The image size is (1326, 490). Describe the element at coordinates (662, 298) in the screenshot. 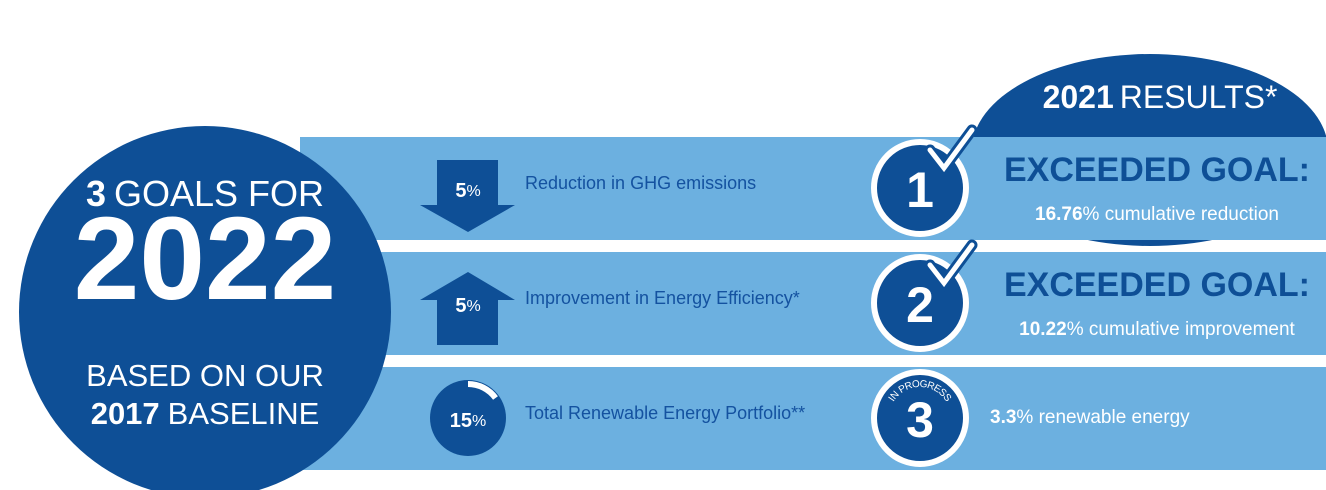

I see `goal-label: Improvement in Energy Efficiency*` at that location.